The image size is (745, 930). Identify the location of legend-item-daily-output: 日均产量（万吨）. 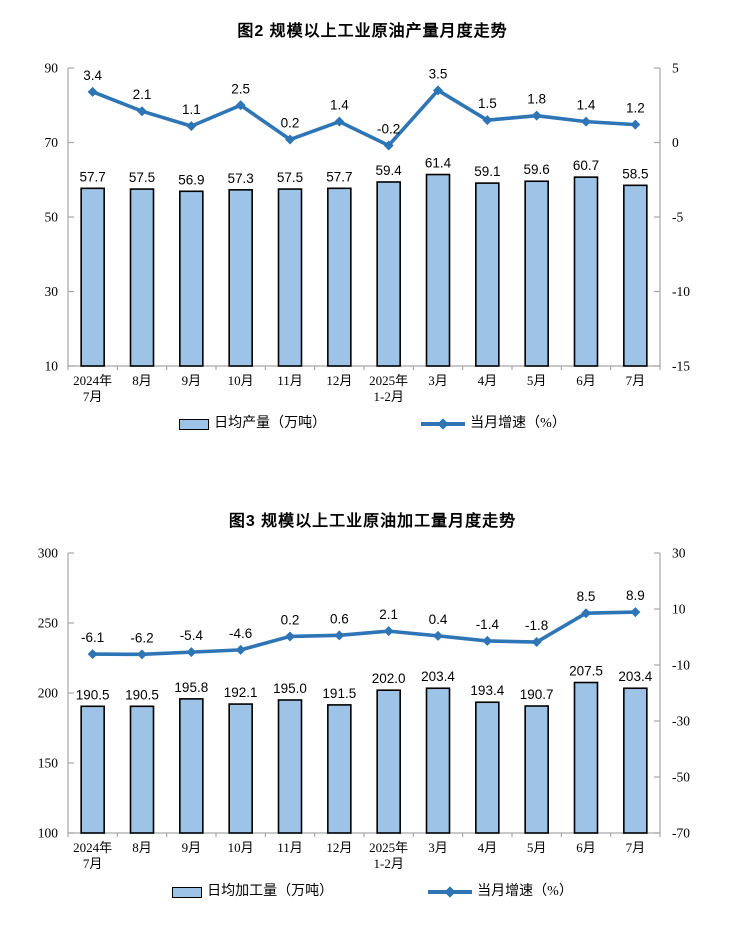
(252, 424).